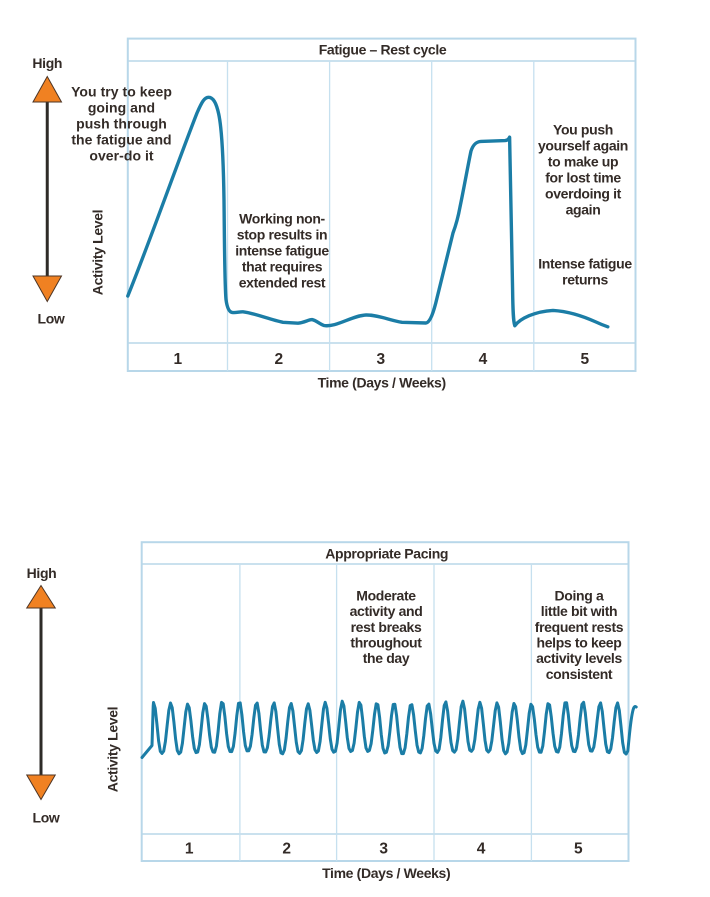  Describe the element at coordinates (583, 194) in the screenshot. I see `svg-text: overdoing it` at that location.